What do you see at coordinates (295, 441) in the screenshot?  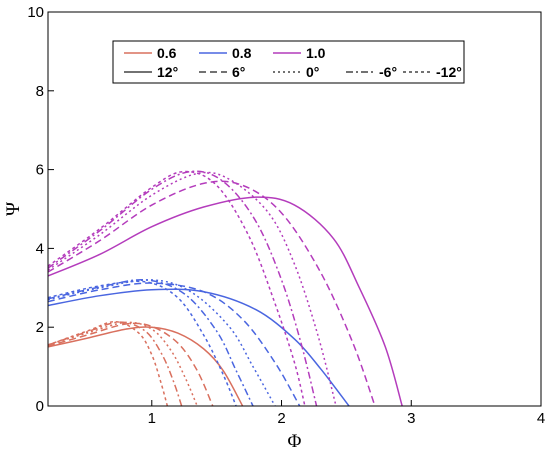 I see `x-axis-label: Φ` at bounding box center [295, 441].